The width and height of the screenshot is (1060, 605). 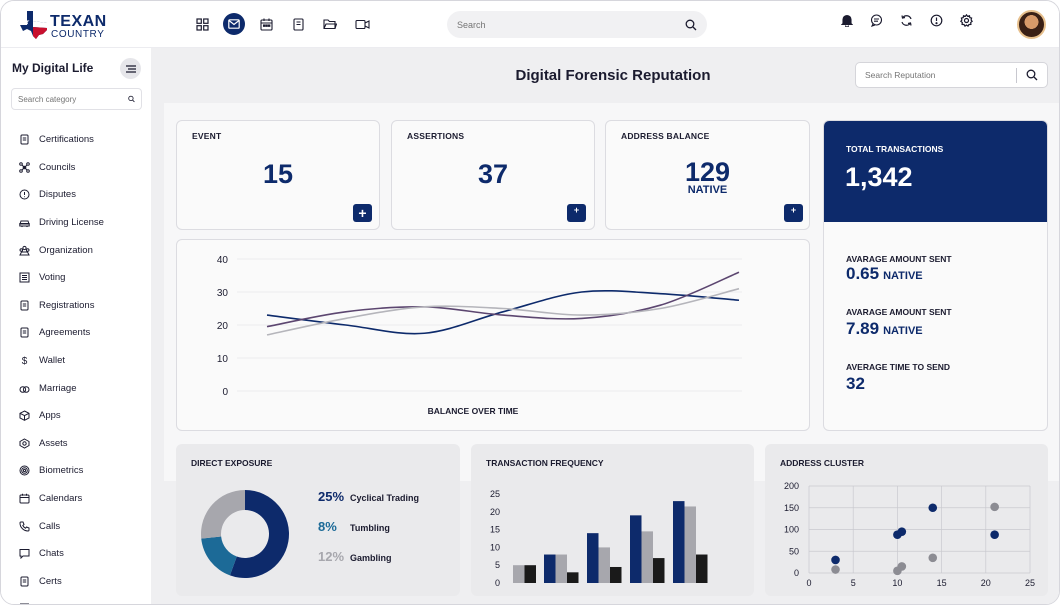 I want to click on sidebar-item-voting: Voting, so click(x=61, y=278).